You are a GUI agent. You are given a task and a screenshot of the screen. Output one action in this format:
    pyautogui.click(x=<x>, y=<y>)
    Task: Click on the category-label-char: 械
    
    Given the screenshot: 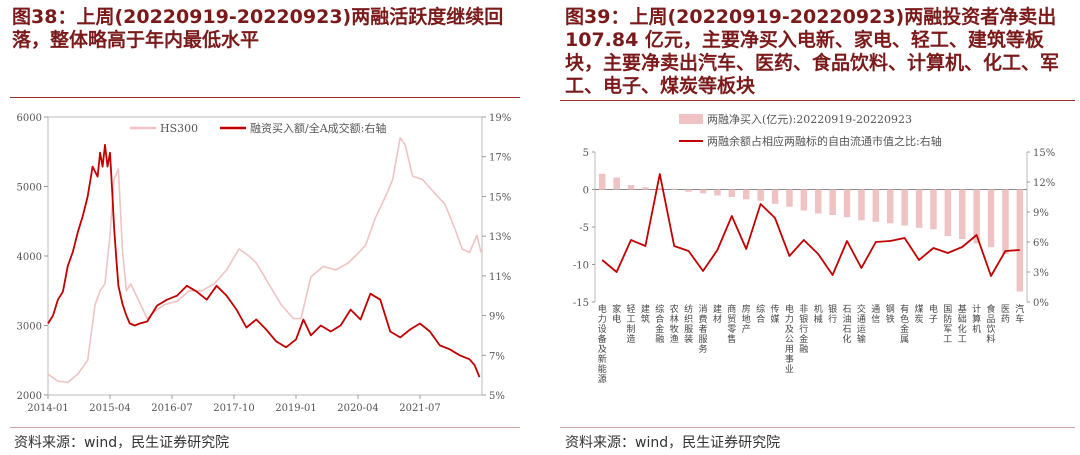 What is the action you would take?
    pyautogui.click(x=818, y=319)
    